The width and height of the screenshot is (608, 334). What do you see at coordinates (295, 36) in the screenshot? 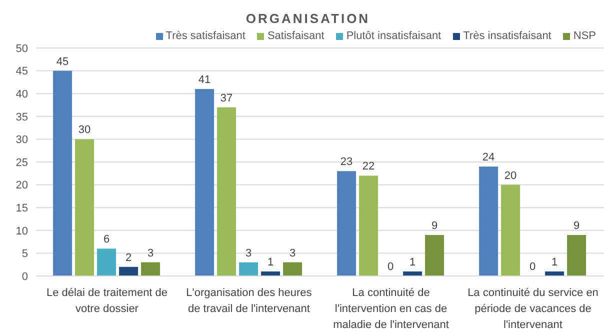
I see `legend-label: Satisfaisant` at bounding box center [295, 36].